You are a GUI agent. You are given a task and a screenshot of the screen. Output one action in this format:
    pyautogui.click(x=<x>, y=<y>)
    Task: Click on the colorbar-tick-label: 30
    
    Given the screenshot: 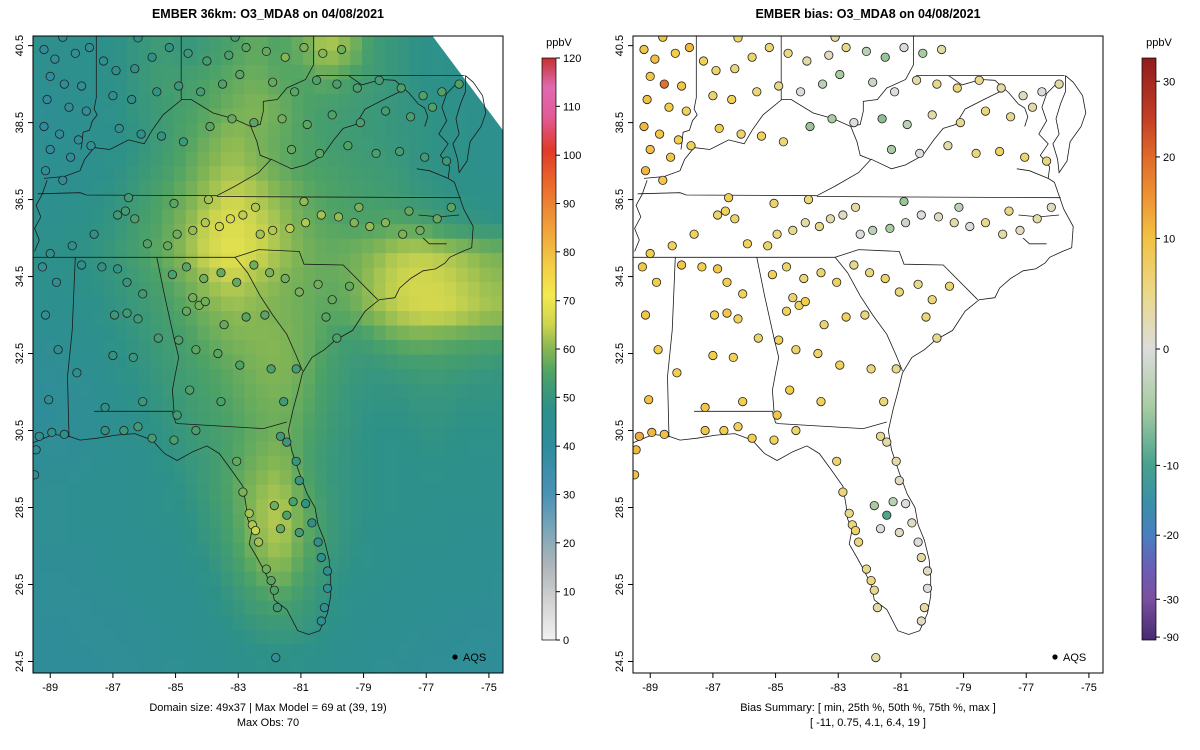 What is the action you would take?
    pyautogui.click(x=569, y=496)
    